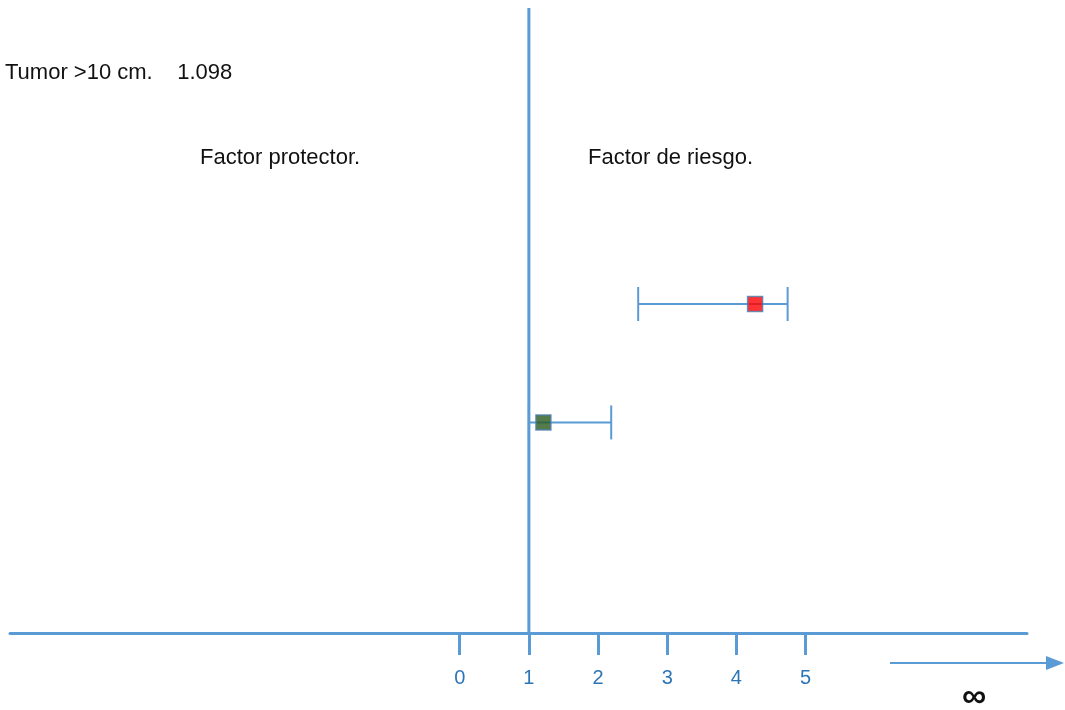  I want to click on x-tick-label: 0, so click(460, 677).